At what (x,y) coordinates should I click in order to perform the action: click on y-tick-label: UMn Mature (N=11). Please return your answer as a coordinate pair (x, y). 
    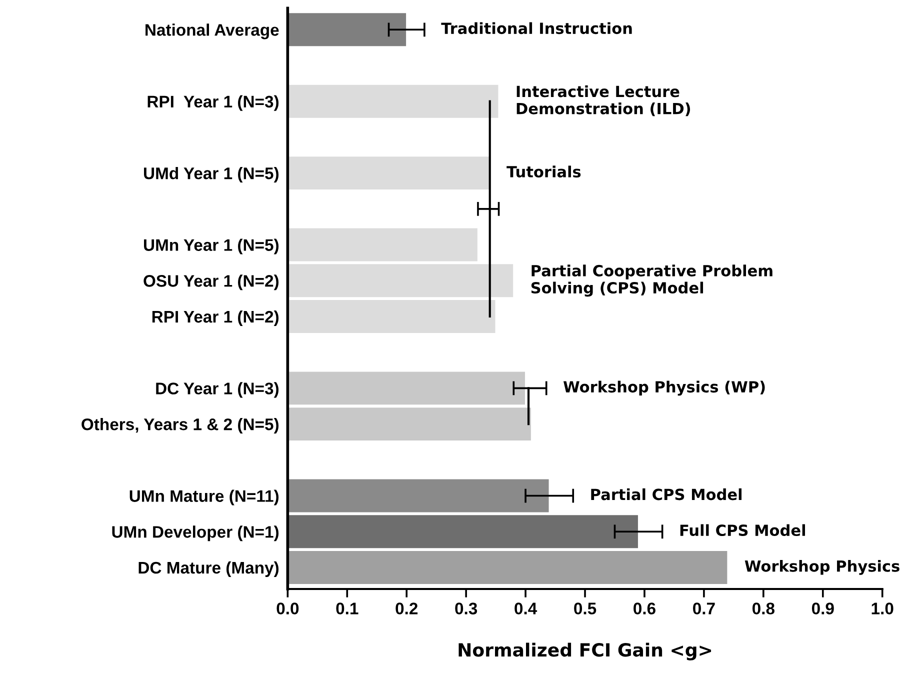
    Looking at the image, I should click on (204, 498).